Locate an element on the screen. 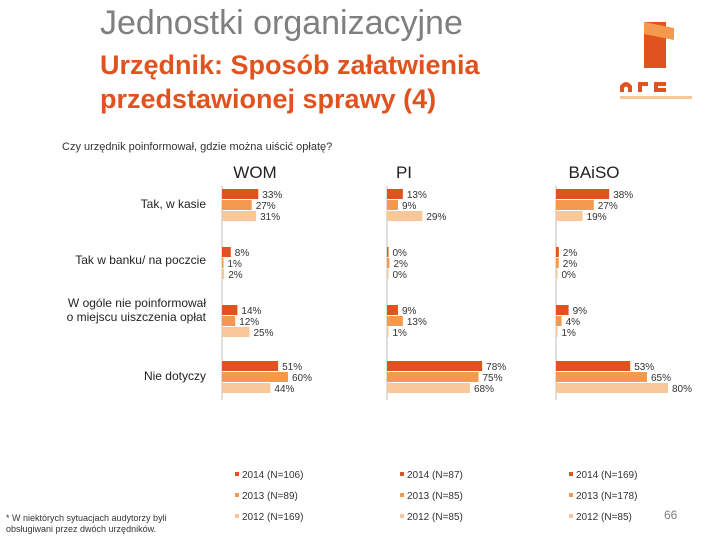  panel-title: PI is located at coordinates (404, 172).